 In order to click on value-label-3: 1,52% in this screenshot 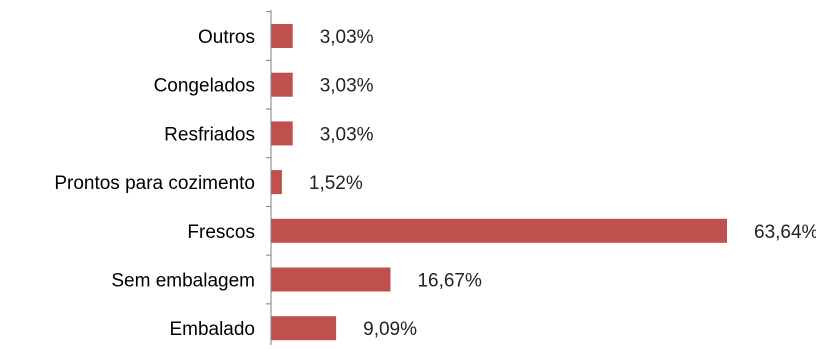, I will do `click(336, 183)`.